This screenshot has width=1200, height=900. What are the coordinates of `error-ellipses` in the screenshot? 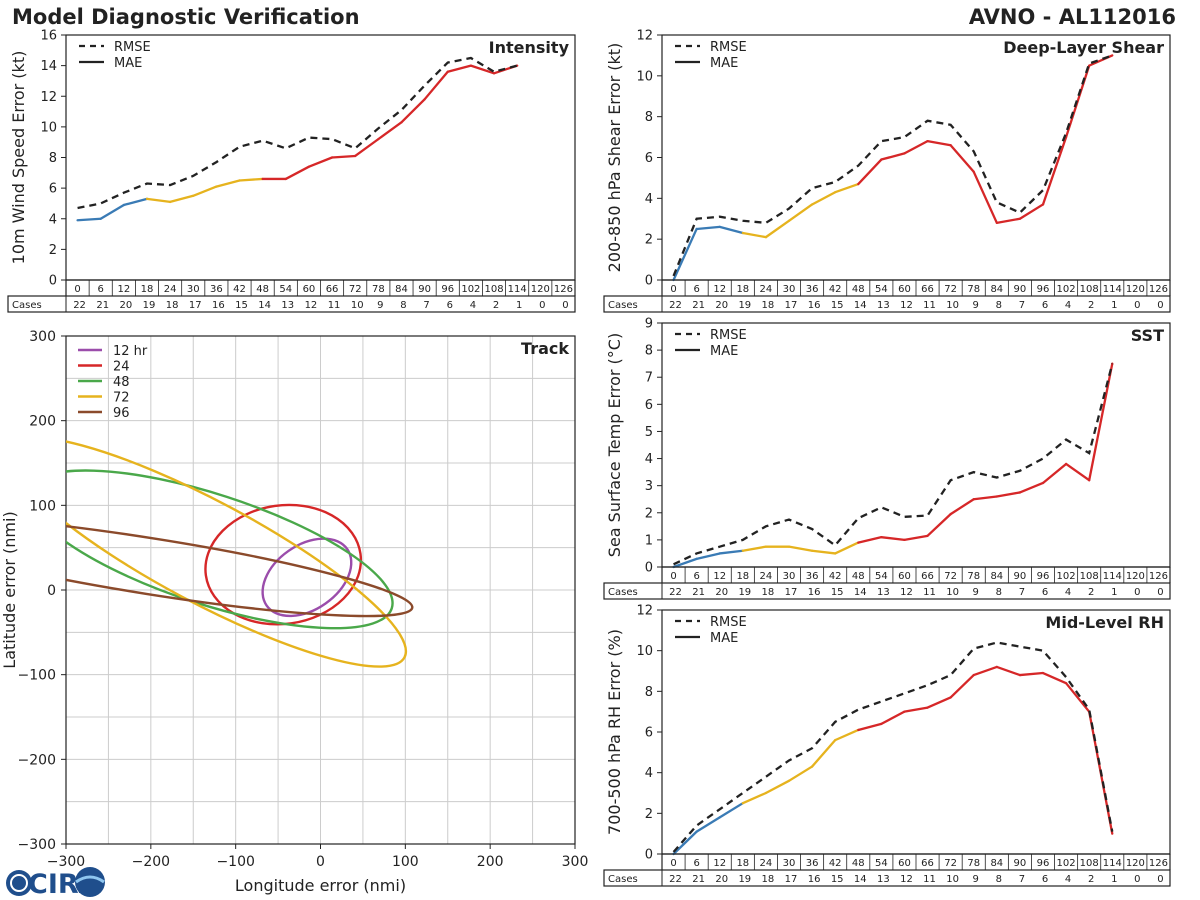 It's located at (240, 552).